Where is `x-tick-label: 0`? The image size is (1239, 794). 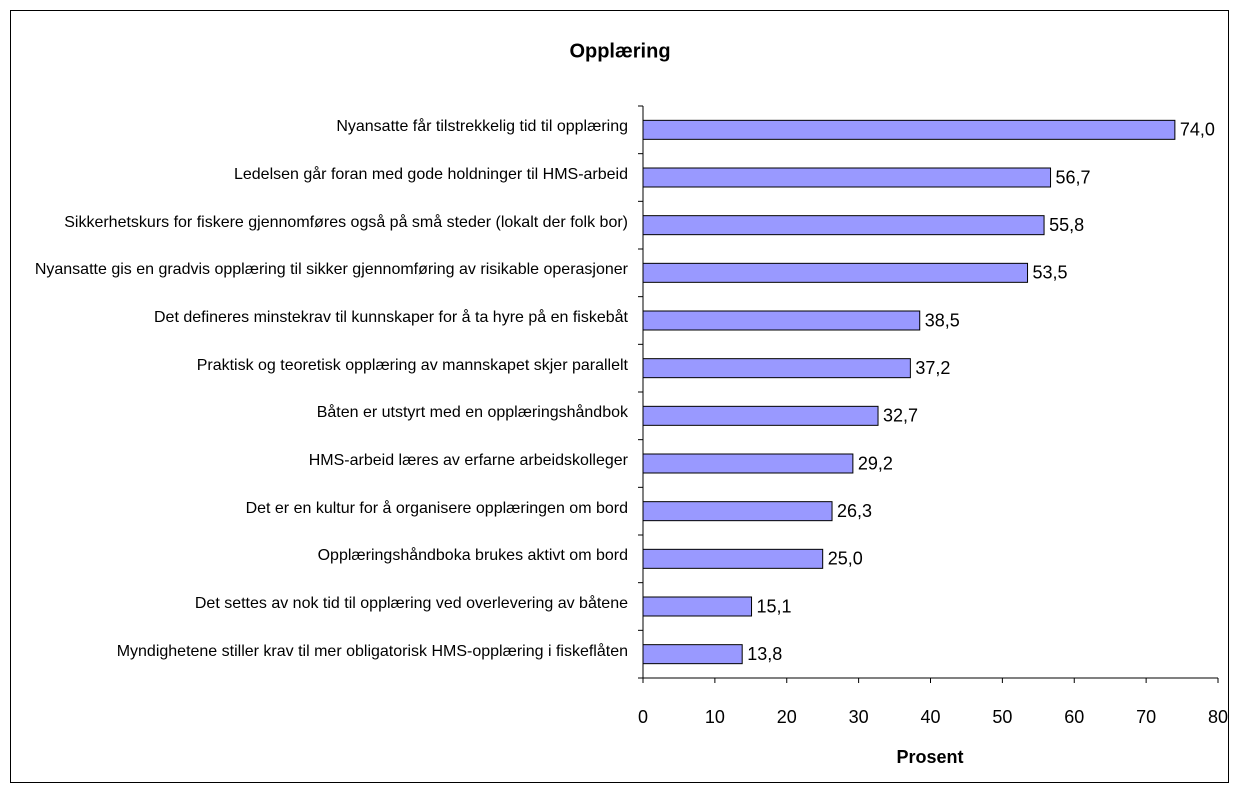
x-tick-label: 0 is located at coordinates (643, 717).